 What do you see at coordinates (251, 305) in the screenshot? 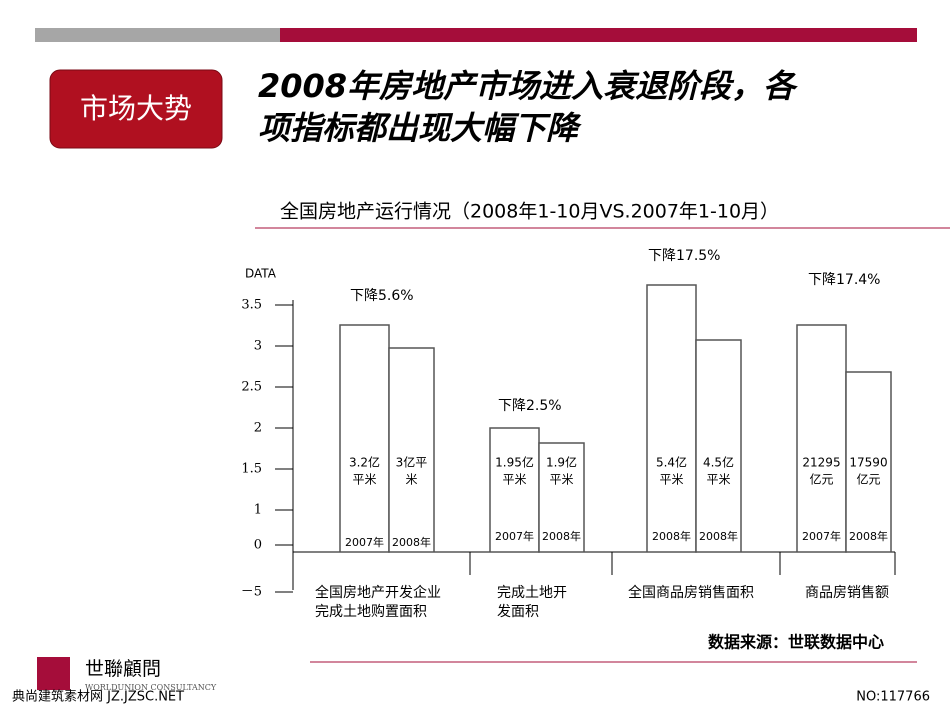
I see `tick-label: 3.5` at bounding box center [251, 305].